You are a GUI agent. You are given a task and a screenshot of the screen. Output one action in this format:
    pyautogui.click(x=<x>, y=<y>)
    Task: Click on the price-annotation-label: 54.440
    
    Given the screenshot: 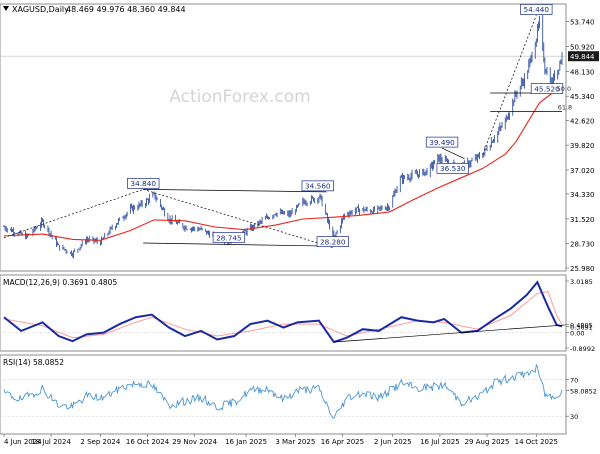 What is the action you would take?
    pyautogui.click(x=537, y=9)
    